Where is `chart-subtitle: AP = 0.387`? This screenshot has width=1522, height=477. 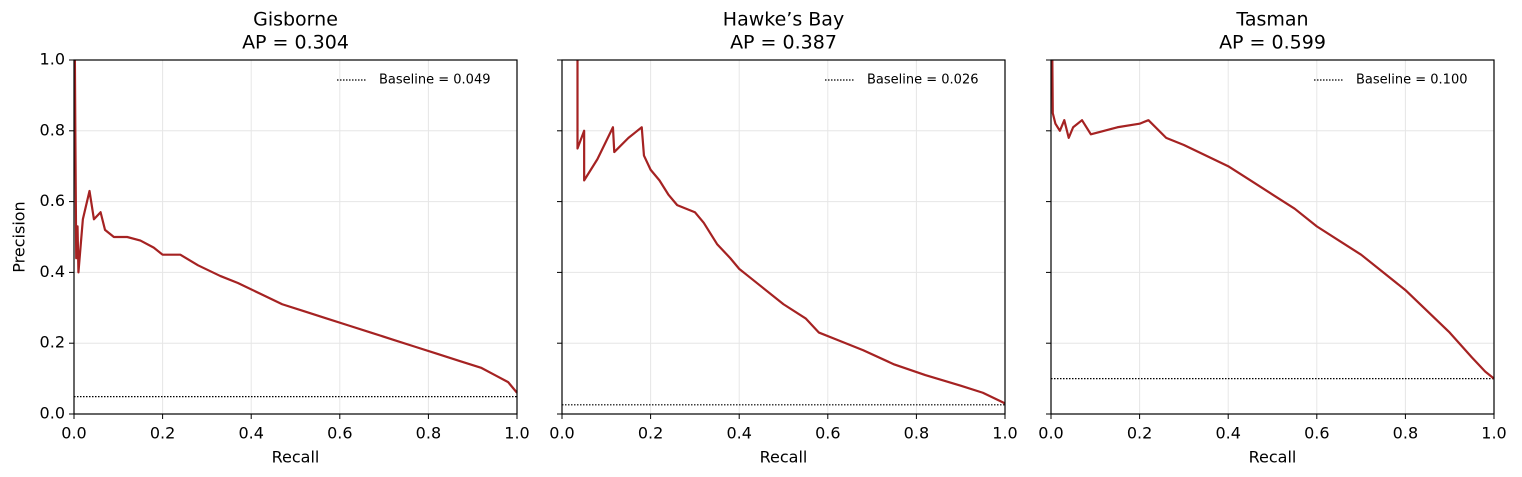 chart-subtitle: AP = 0.387 is located at coordinates (783, 43).